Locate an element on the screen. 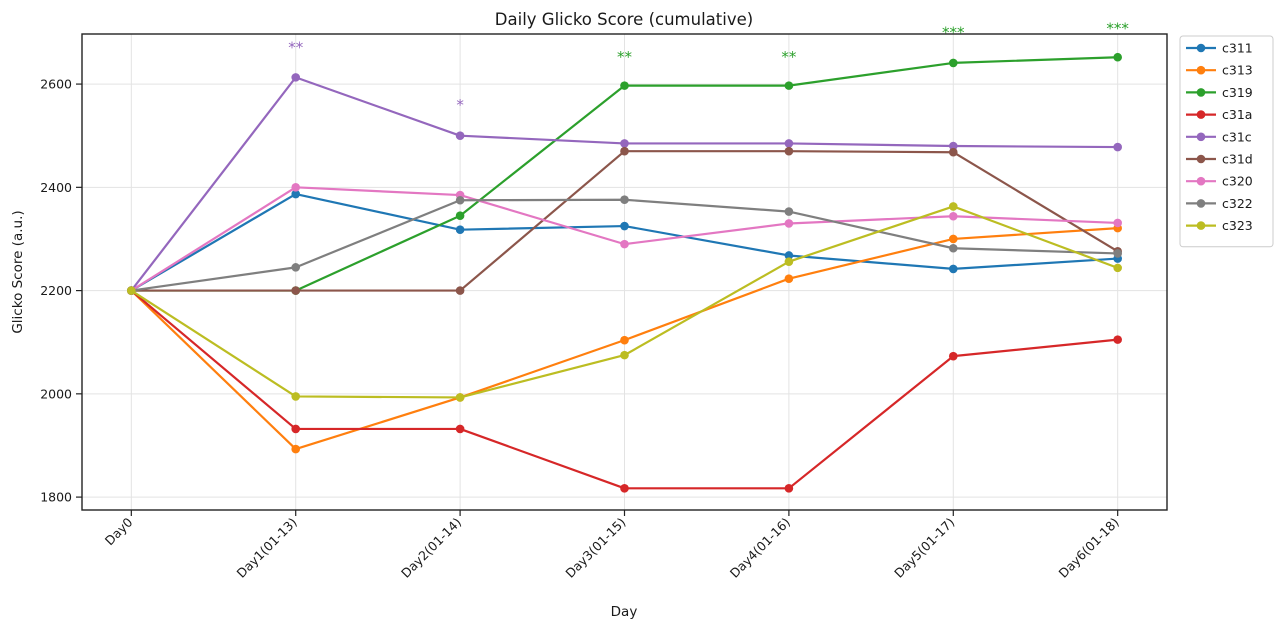  legend-item-c31d: c31d is located at coordinates (1219, 159).